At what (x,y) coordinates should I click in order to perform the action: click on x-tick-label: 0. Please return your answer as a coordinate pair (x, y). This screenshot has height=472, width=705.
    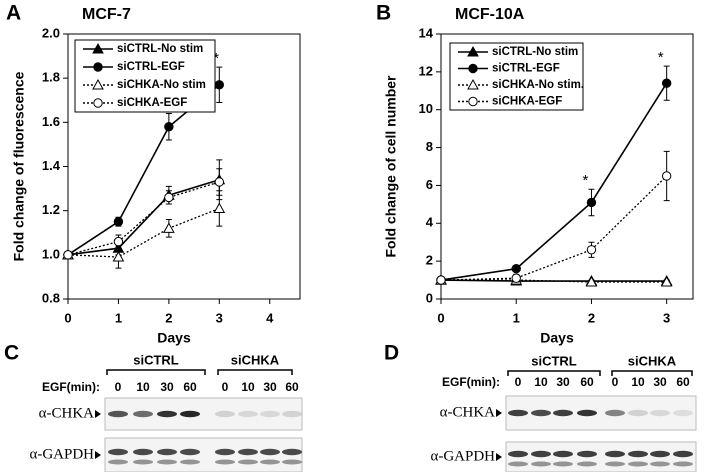
    Looking at the image, I should click on (67, 317).